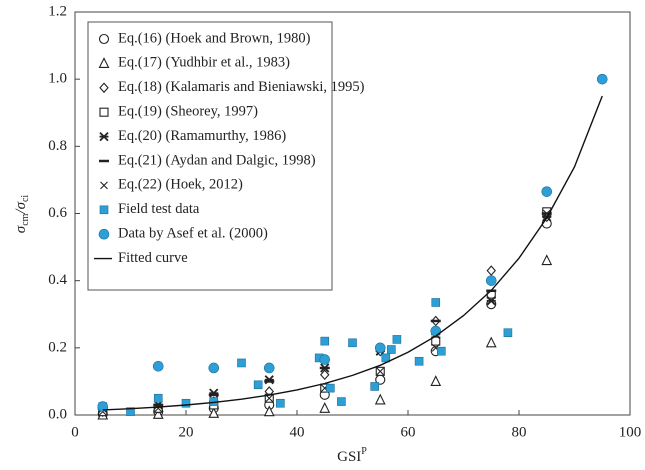 The width and height of the screenshot is (645, 470). I want to click on x-axis-label: GSIP, so click(352, 455).